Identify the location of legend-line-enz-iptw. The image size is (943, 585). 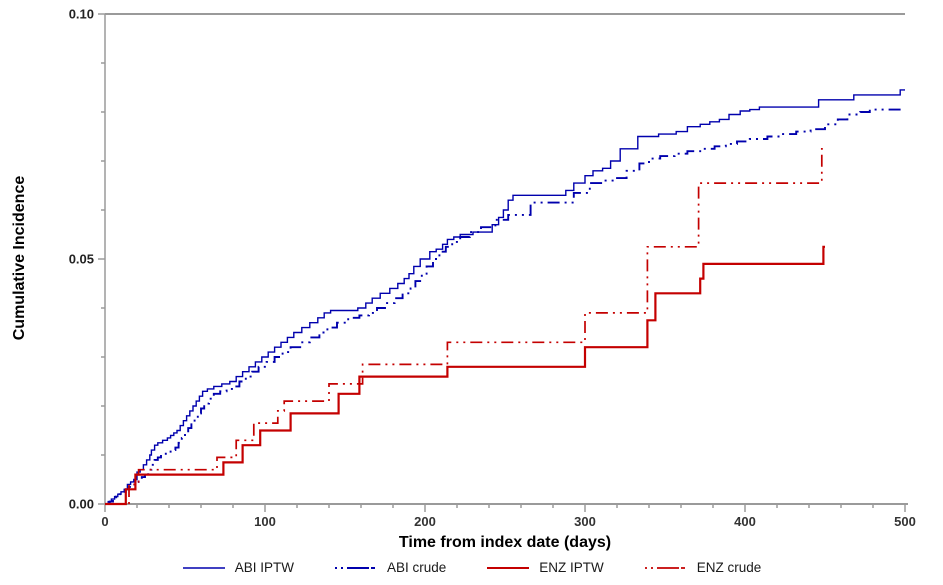
(508, 567).